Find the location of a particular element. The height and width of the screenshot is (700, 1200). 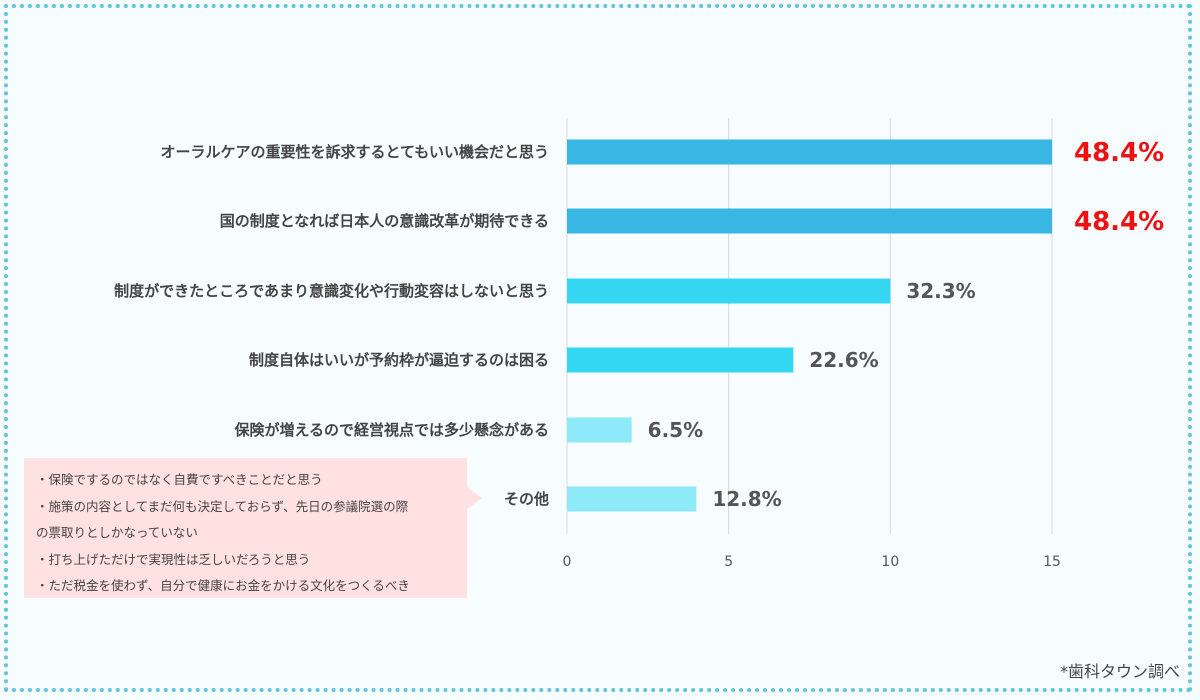

category-label: オーラルケアの重要性を訴求するとてもいい機会だと思う is located at coordinates (354, 152).